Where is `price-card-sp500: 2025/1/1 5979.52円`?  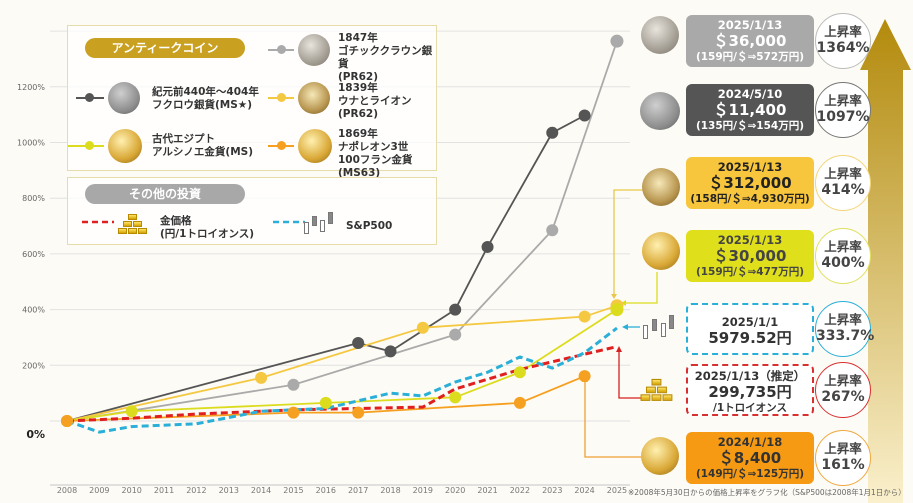
price-card-sp500: 2025/1/1 5979.52円 is located at coordinates (750, 329).